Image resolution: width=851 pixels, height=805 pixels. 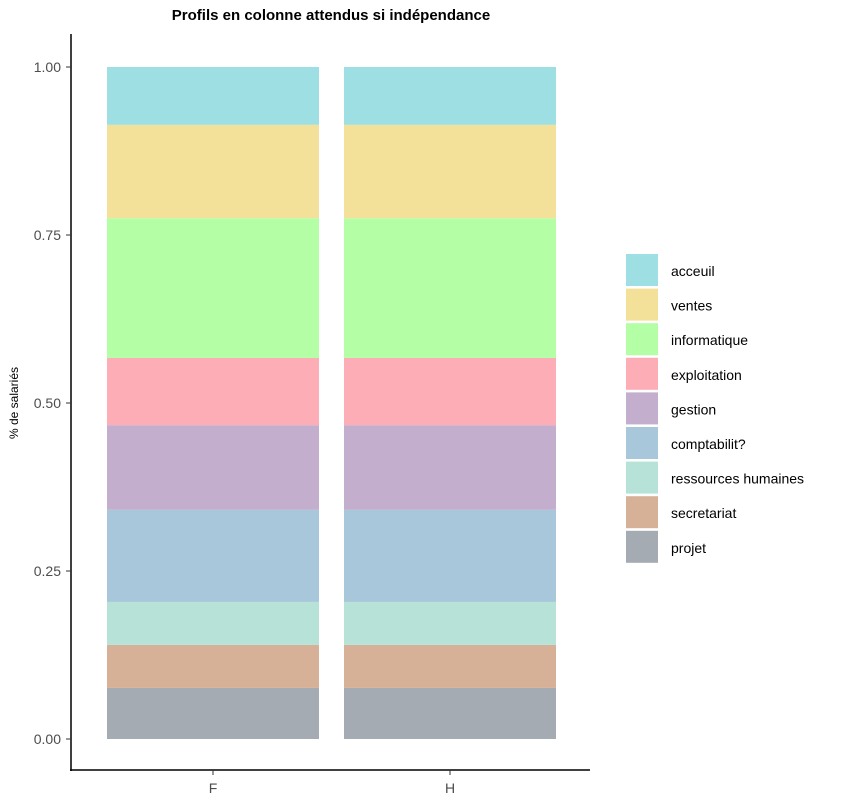 I want to click on legend-item: ressources humaines, so click(x=715, y=477).